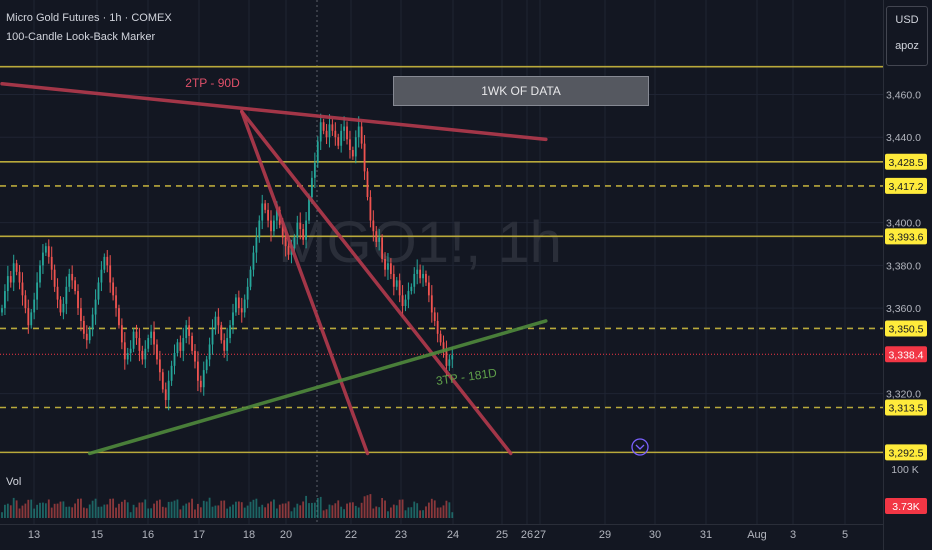 The width and height of the screenshot is (932, 550). What do you see at coordinates (905, 409) in the screenshot?
I see `level-price-label: 3,313.5` at bounding box center [905, 409].